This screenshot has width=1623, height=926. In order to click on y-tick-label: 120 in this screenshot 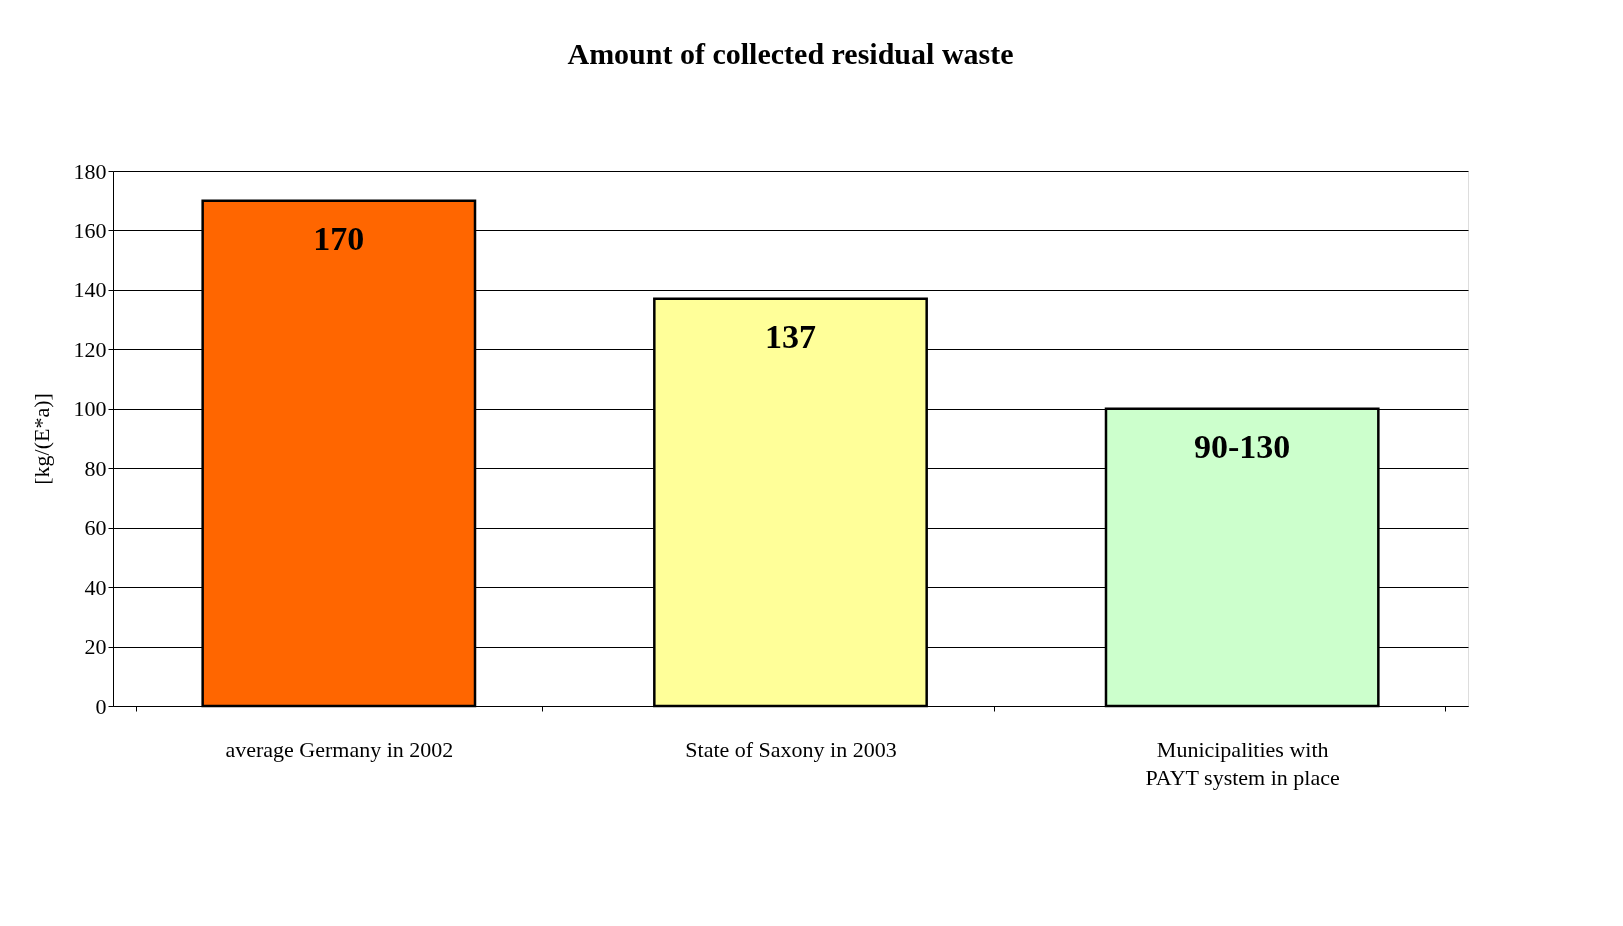, I will do `click(90, 349)`.